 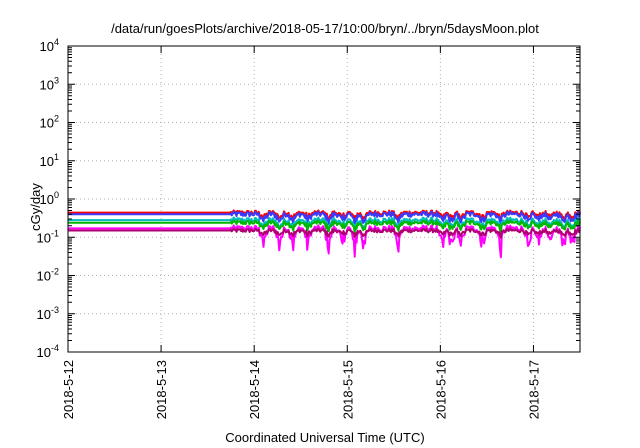 I want to click on y-tick-exponent: 1, so click(x=56, y=157).